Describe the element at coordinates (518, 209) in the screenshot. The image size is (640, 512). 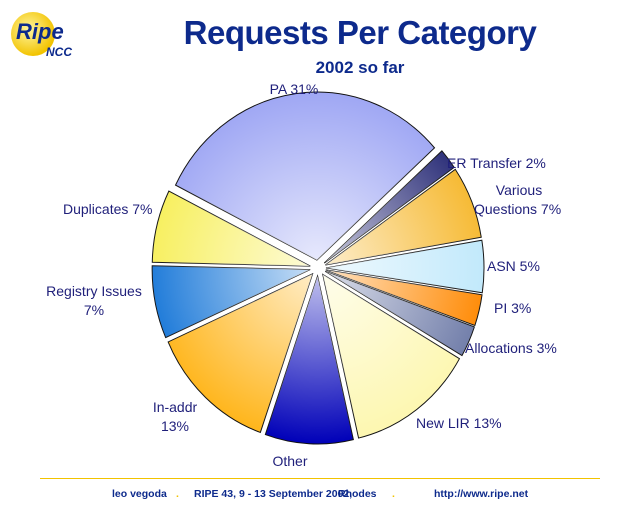
I see `label-various-line2: Questions 7%` at that location.